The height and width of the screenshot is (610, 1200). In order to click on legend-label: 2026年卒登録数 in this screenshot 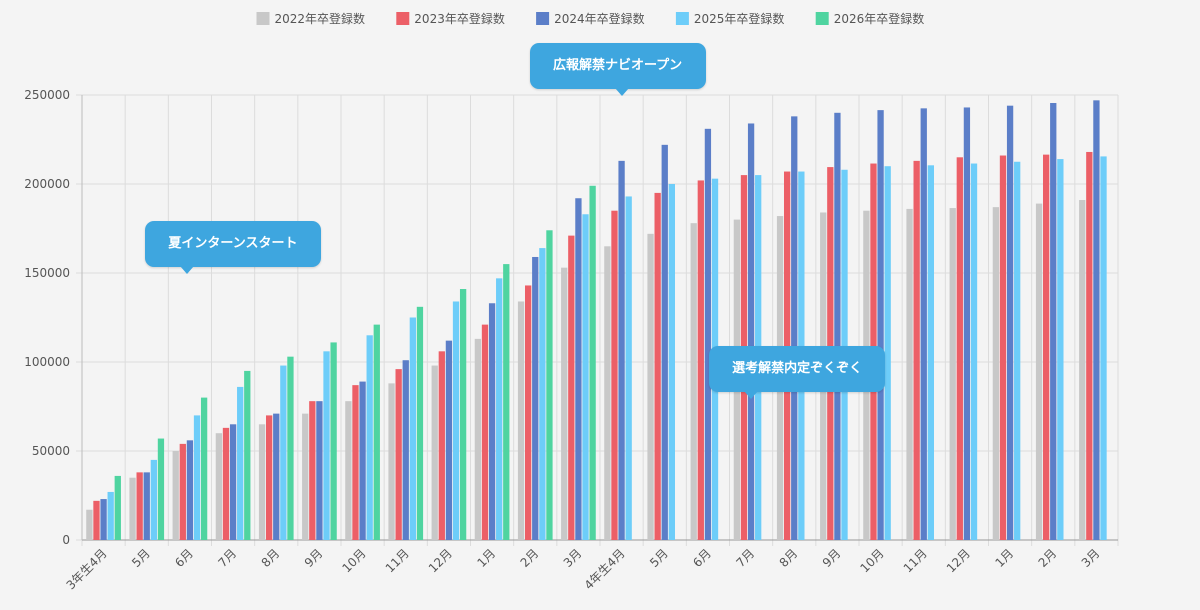, I will do `click(879, 18)`.